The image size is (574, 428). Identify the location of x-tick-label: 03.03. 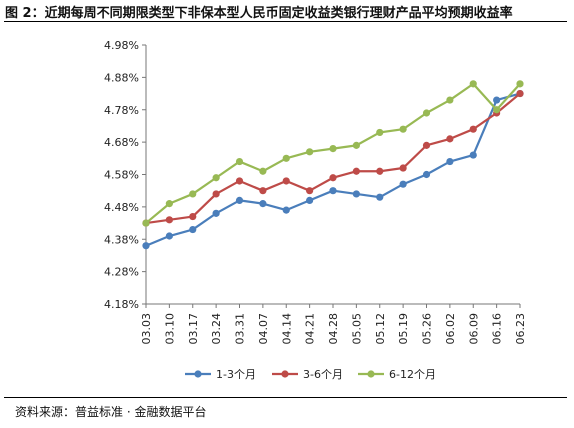
(146, 329).